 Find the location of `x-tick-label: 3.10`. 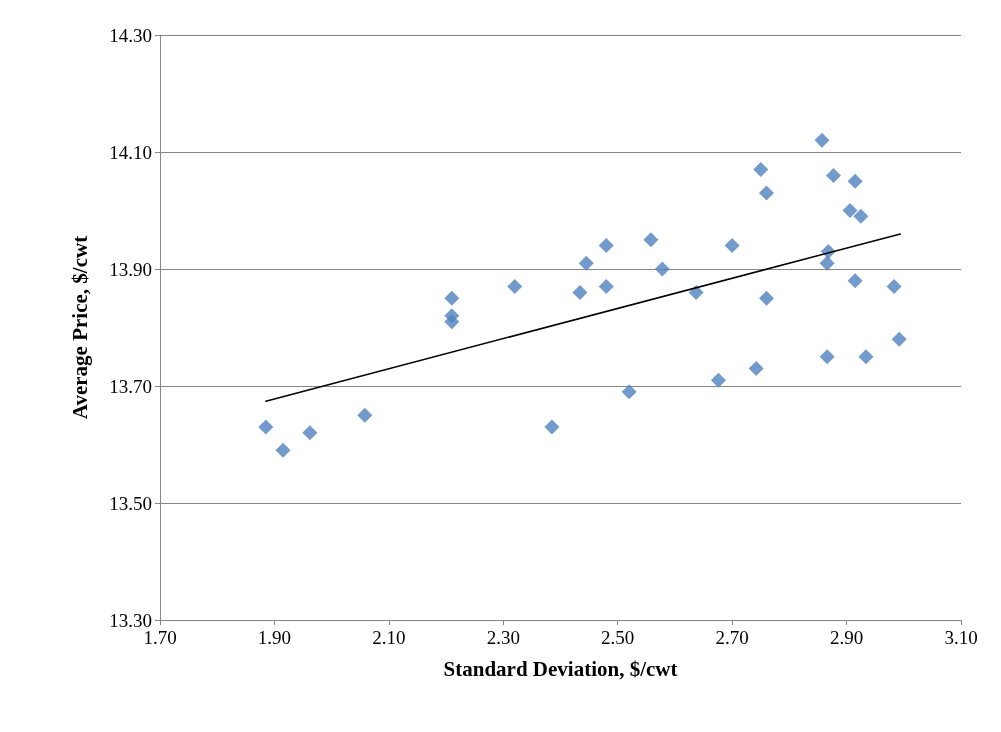

x-tick-label: 3.10 is located at coordinates (961, 637).